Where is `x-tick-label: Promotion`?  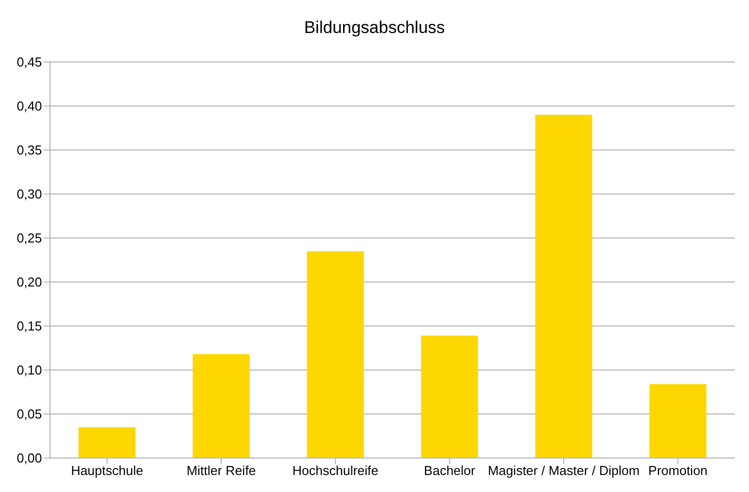 x-tick-label: Promotion is located at coordinates (678, 470).